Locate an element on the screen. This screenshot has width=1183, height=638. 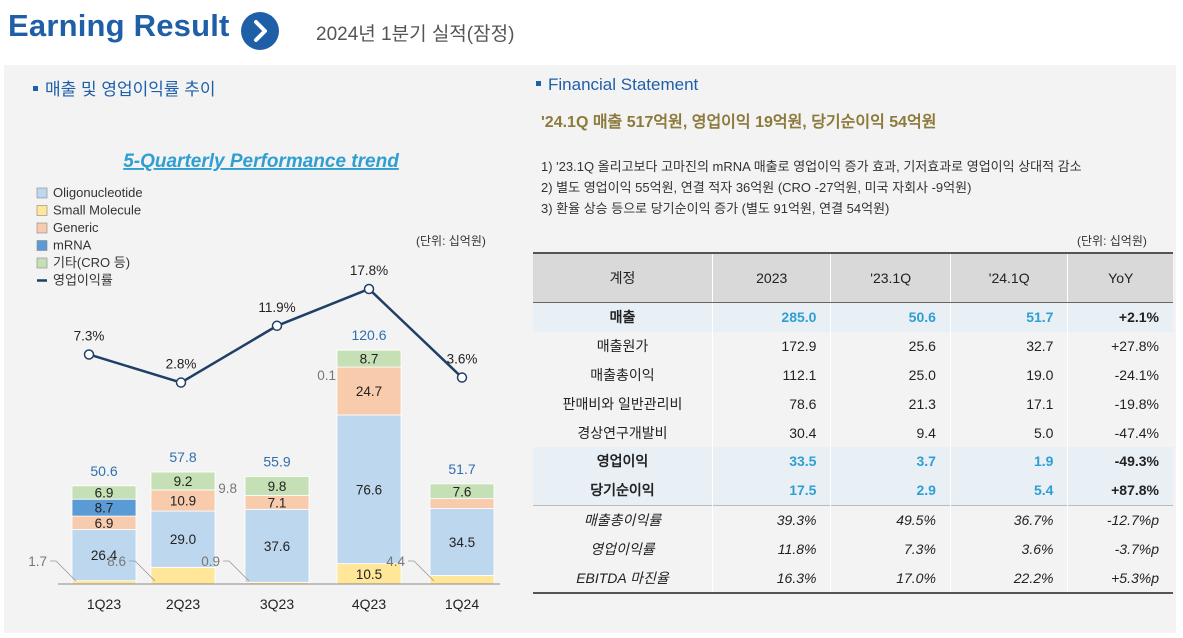
bar-value-label: 0.1 is located at coordinates (326, 375).